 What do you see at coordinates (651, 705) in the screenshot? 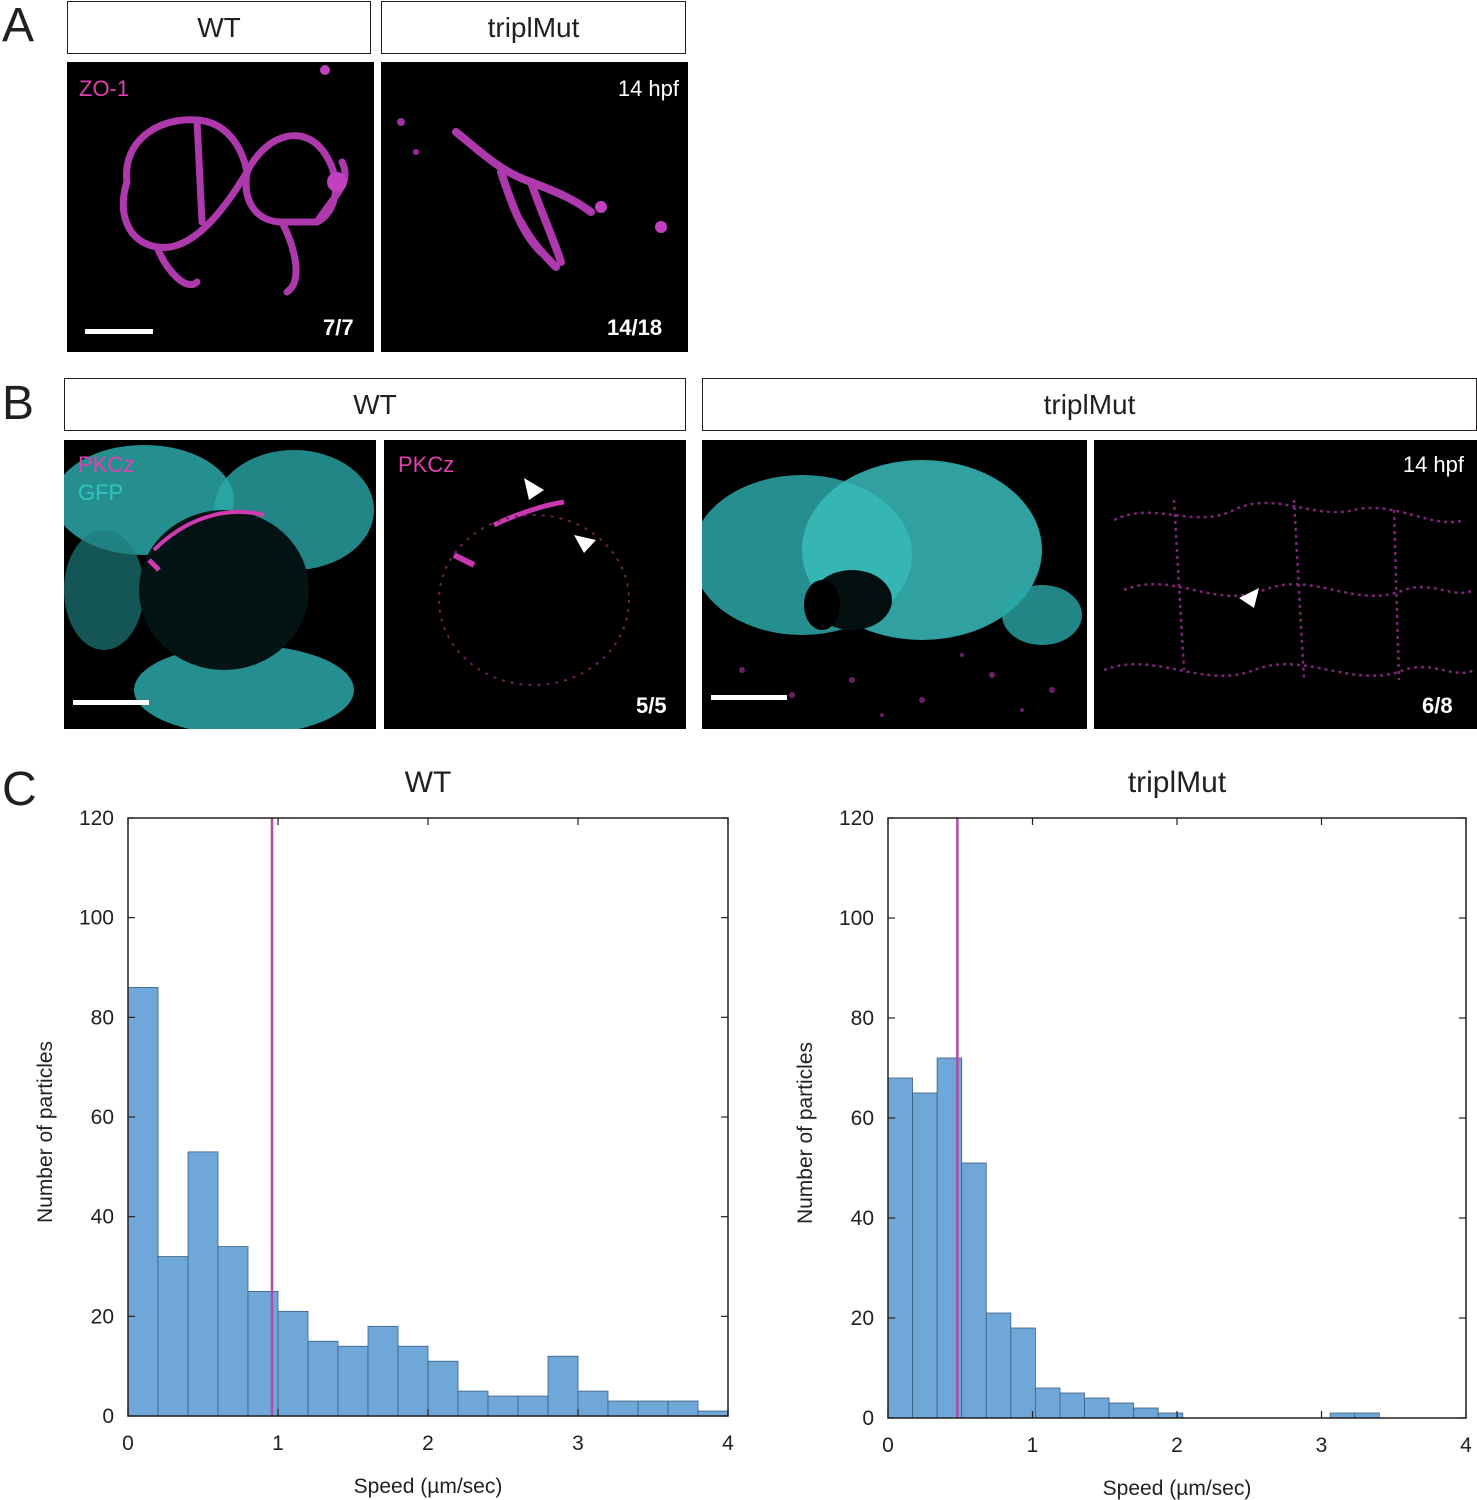
I see `count-label: 5/5` at bounding box center [651, 705].